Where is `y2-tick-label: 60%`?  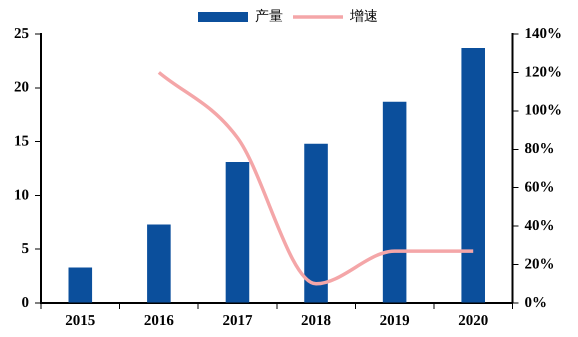 y2-tick-label: 60% is located at coordinates (539, 188).